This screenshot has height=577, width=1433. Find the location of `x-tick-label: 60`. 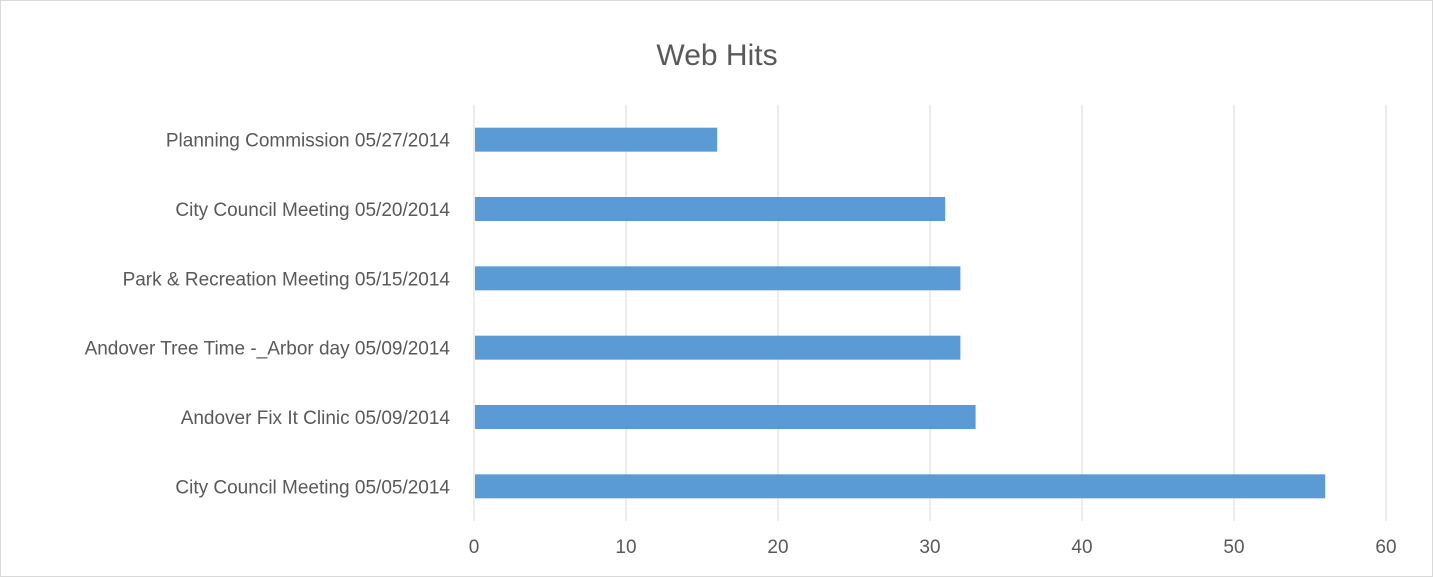

x-tick-label: 60 is located at coordinates (1385, 547).